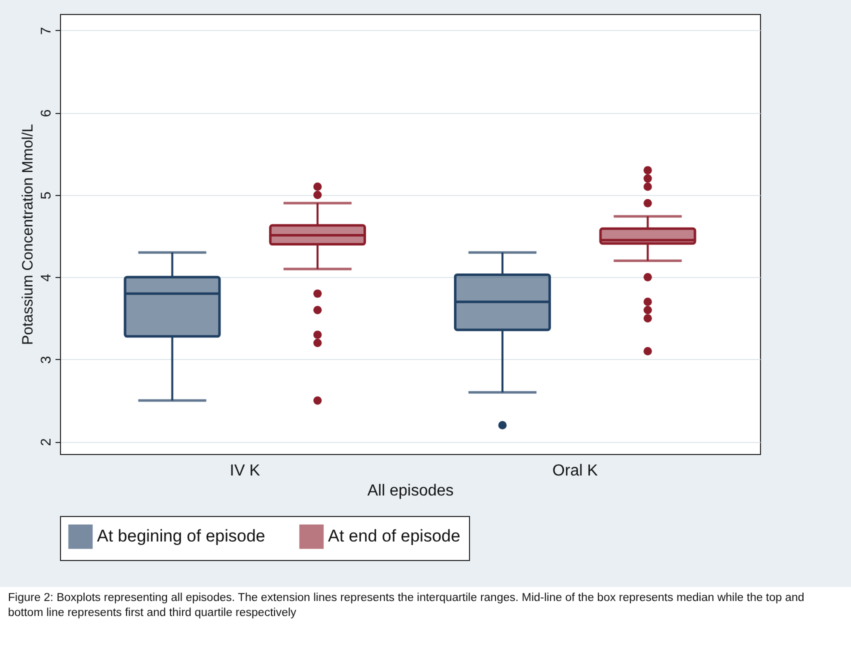  I want to click on x-tick-label: Oral K, so click(575, 471).